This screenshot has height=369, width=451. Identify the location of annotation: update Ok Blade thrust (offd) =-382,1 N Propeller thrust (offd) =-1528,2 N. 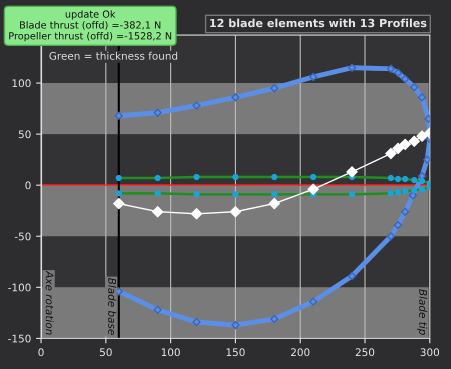
(90, 26).